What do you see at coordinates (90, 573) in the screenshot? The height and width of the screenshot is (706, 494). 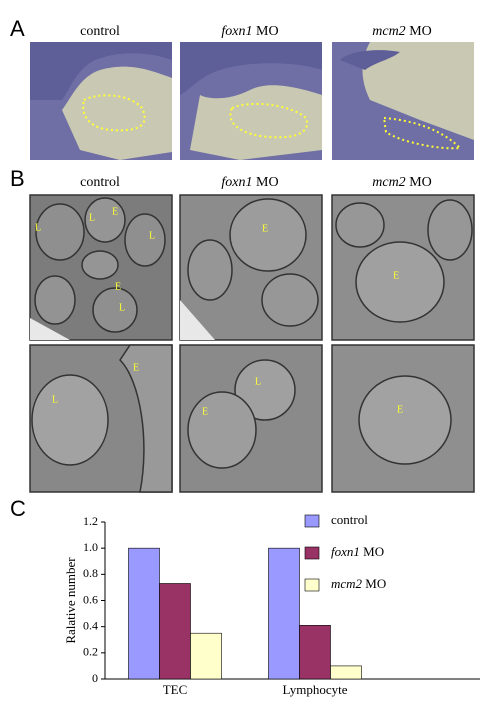 I see `y-tick-label: 0.8` at bounding box center [90, 573].